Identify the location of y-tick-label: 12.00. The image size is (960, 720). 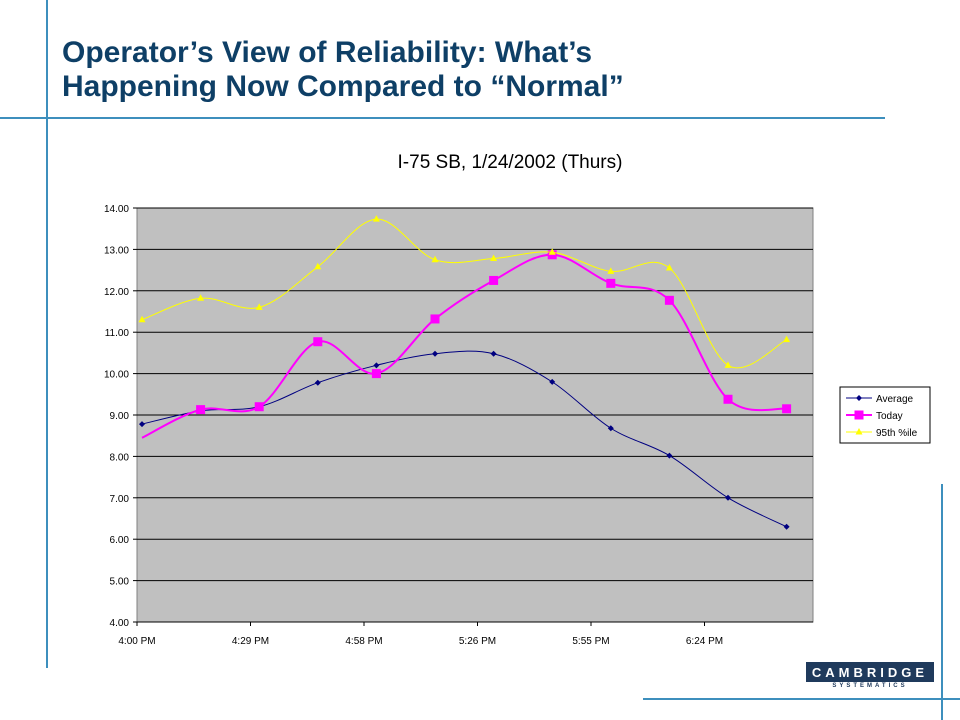
(116, 292).